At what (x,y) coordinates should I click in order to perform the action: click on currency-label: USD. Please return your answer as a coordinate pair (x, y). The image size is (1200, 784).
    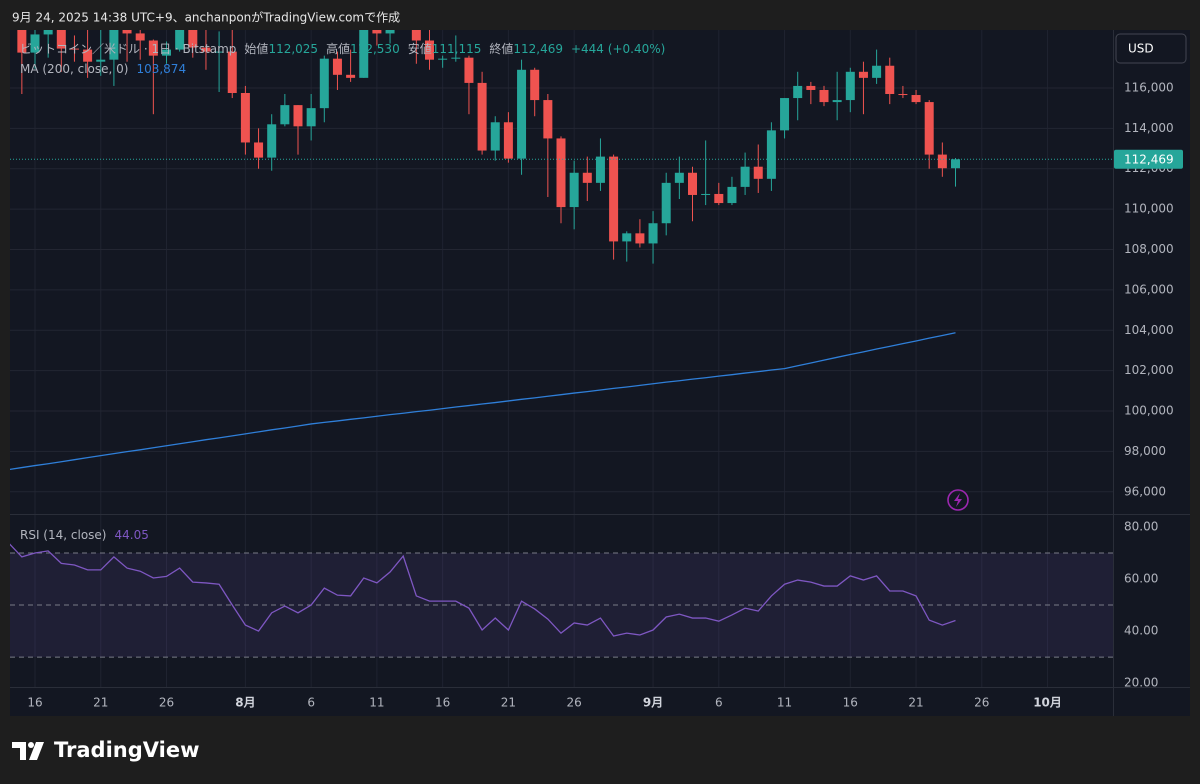
    Looking at the image, I should click on (1141, 49).